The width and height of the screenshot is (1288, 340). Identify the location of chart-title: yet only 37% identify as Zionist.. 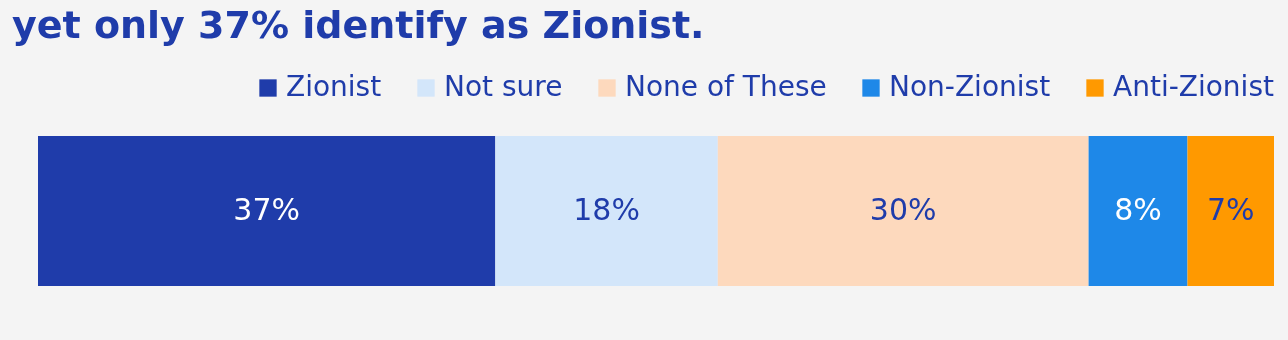
(358, 25).